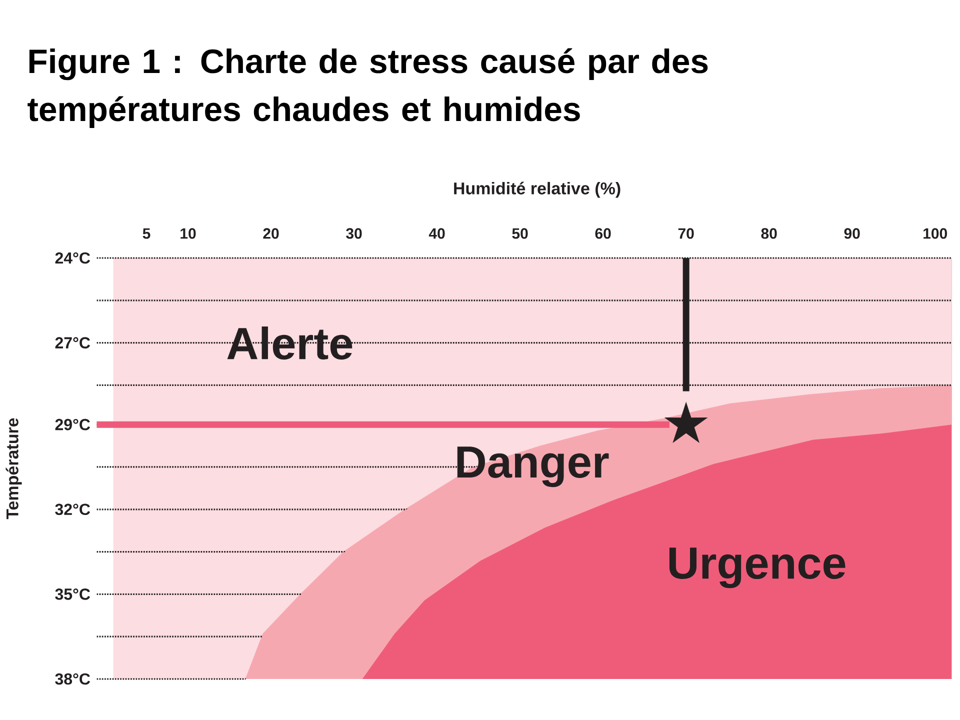 The image size is (960, 720). What do you see at coordinates (603, 233) in the screenshot?
I see `x-tick-label: 60` at bounding box center [603, 233].